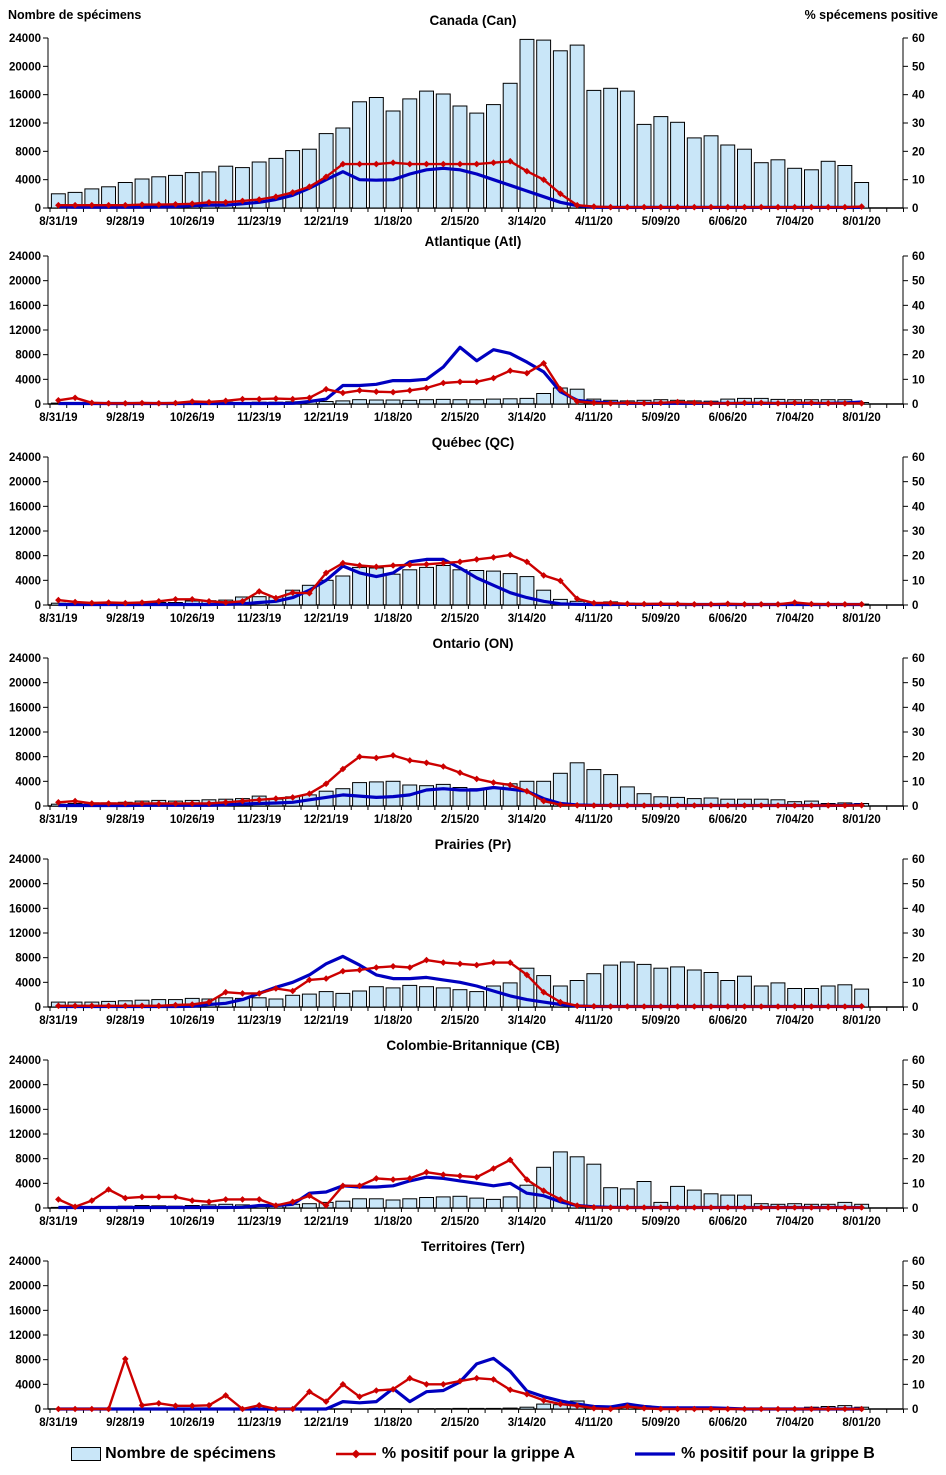 The width and height of the screenshot is (946, 1475). Describe the element at coordinates (460, 383) in the screenshot. I see `grippe-a-markers` at that location.